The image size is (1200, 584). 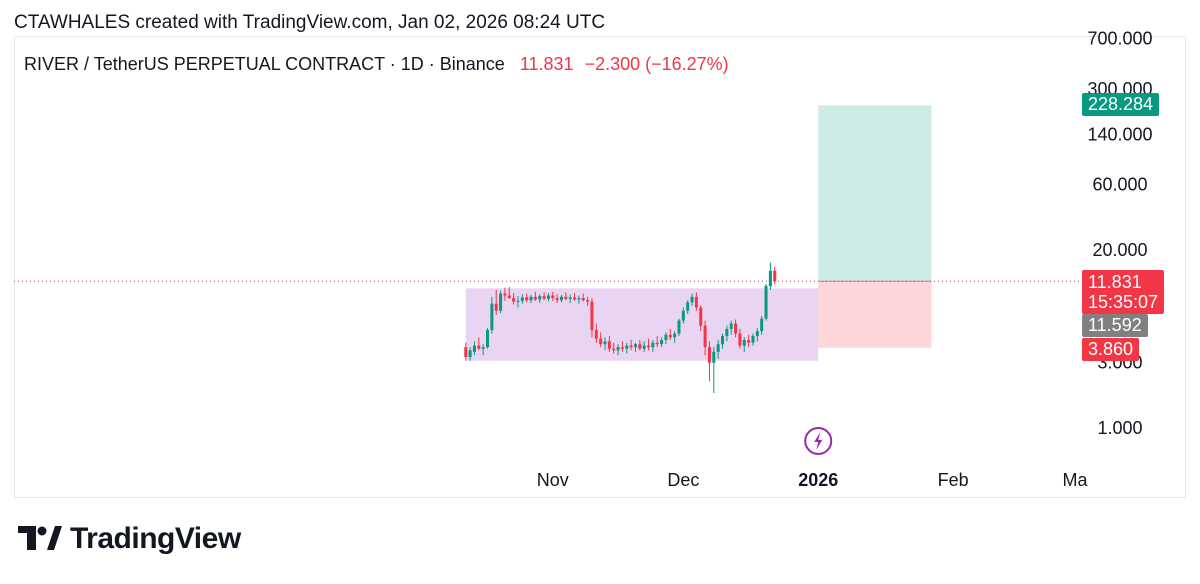 I want to click on range-box, so click(x=642, y=324).